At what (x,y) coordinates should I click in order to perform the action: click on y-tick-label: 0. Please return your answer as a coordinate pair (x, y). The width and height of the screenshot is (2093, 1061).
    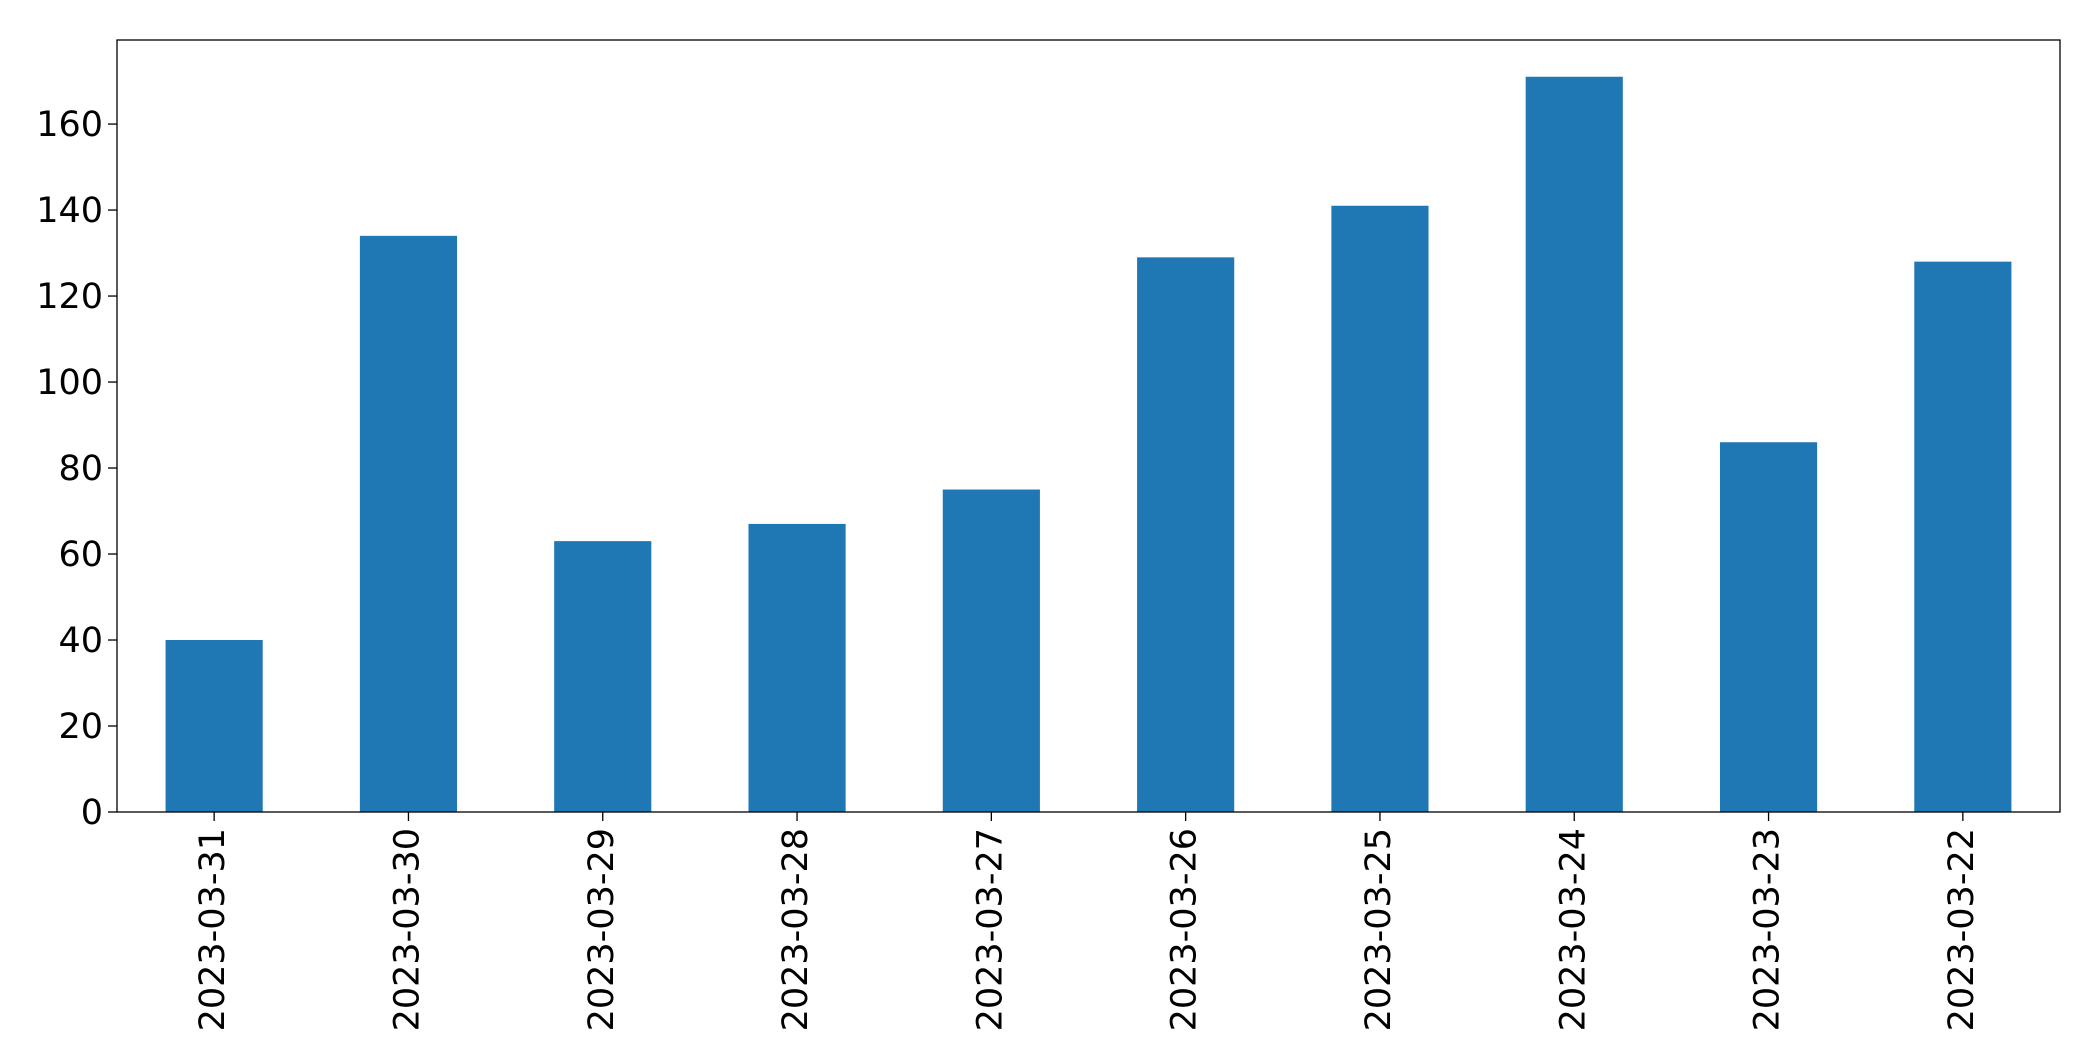
    Looking at the image, I should click on (92, 813).